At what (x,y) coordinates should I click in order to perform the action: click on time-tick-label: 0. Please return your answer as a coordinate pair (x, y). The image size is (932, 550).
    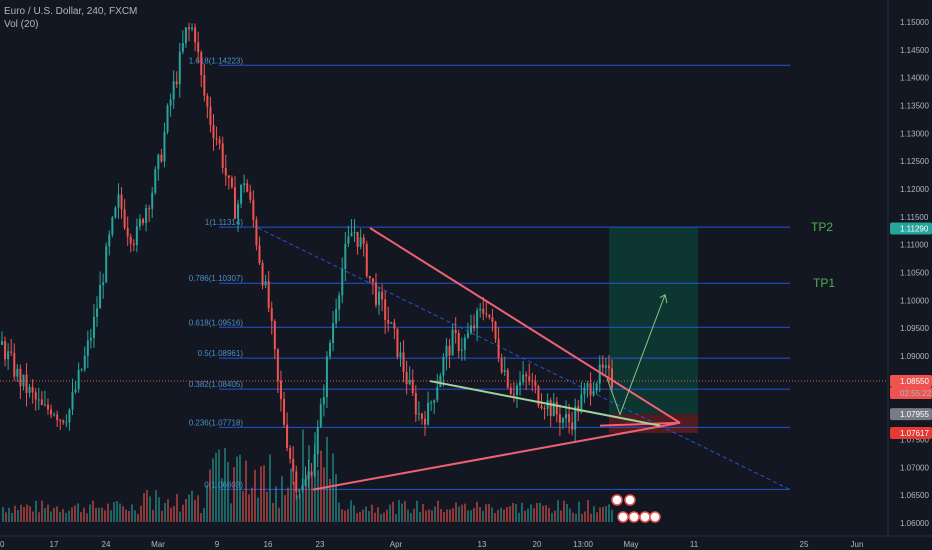
    Looking at the image, I should click on (2, 544).